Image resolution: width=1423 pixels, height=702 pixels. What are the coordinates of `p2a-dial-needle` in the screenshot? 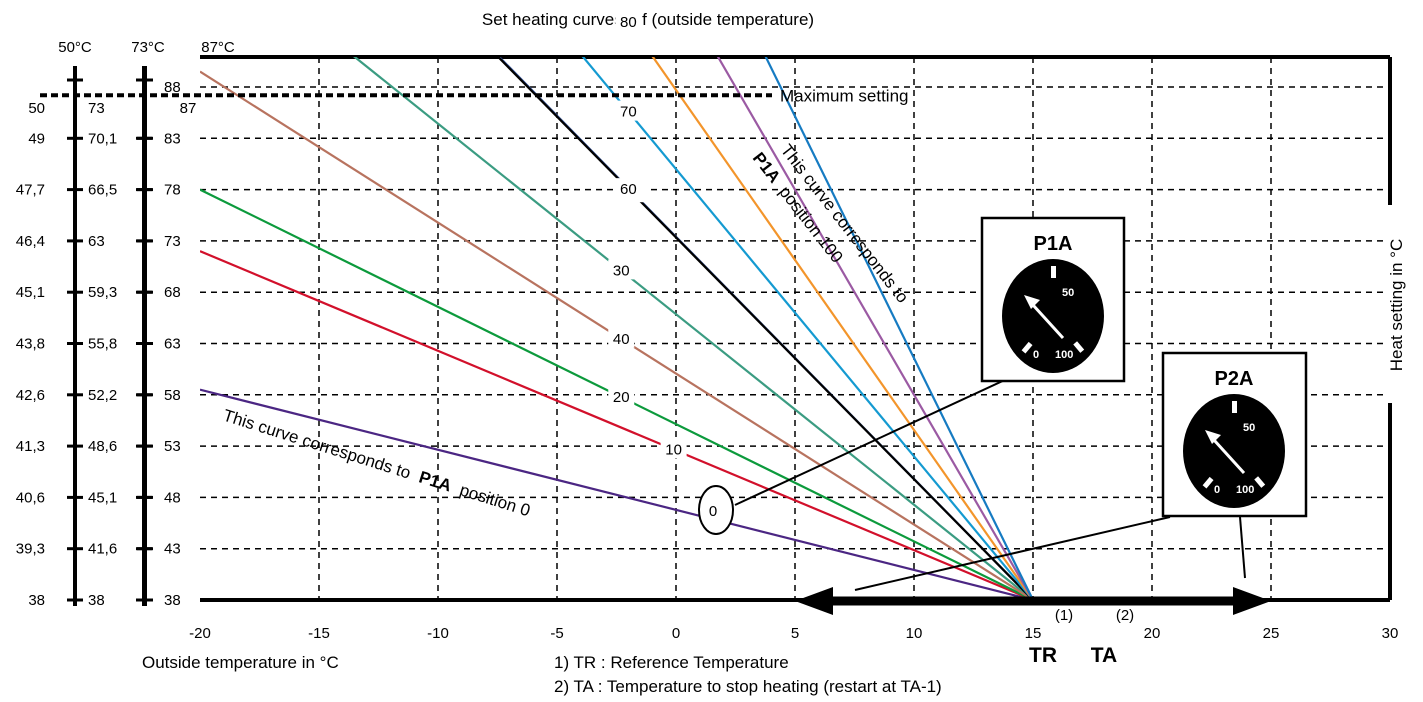 It's located at (1229, 456).